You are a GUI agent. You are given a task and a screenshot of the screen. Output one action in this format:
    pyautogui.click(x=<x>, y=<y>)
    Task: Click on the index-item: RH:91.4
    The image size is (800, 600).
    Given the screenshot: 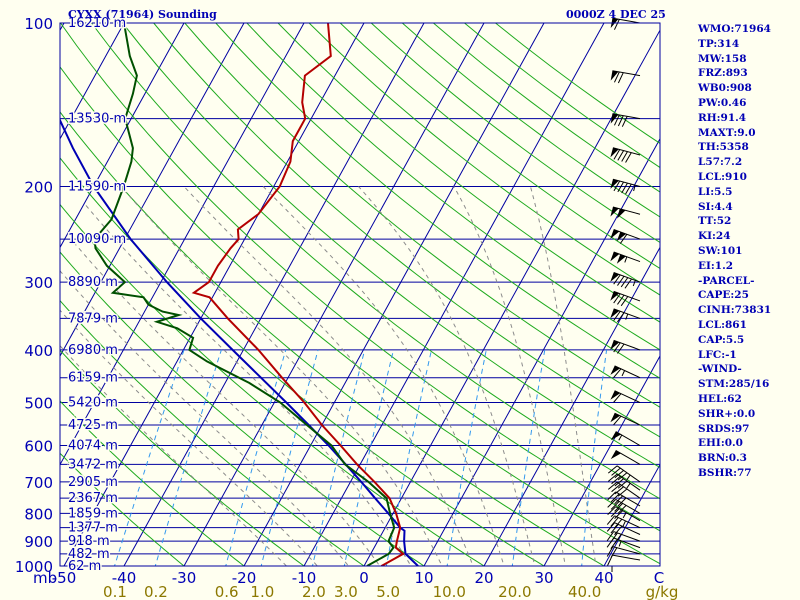 What is the action you would take?
    pyautogui.click(x=722, y=117)
    